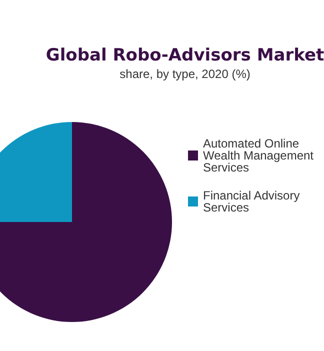 This screenshot has width=324, height=351. Describe the element at coordinates (185, 56) in the screenshot. I see `chart-title: Global Robo-Advisors Market` at that location.